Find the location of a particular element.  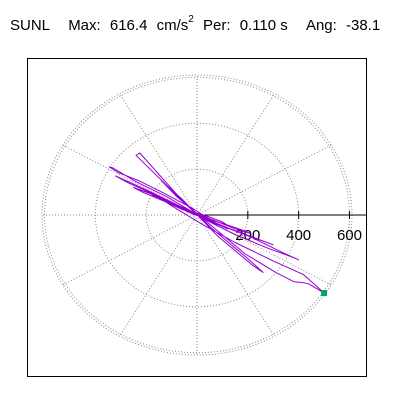

per-value: 0.110 s is located at coordinates (263, 25).